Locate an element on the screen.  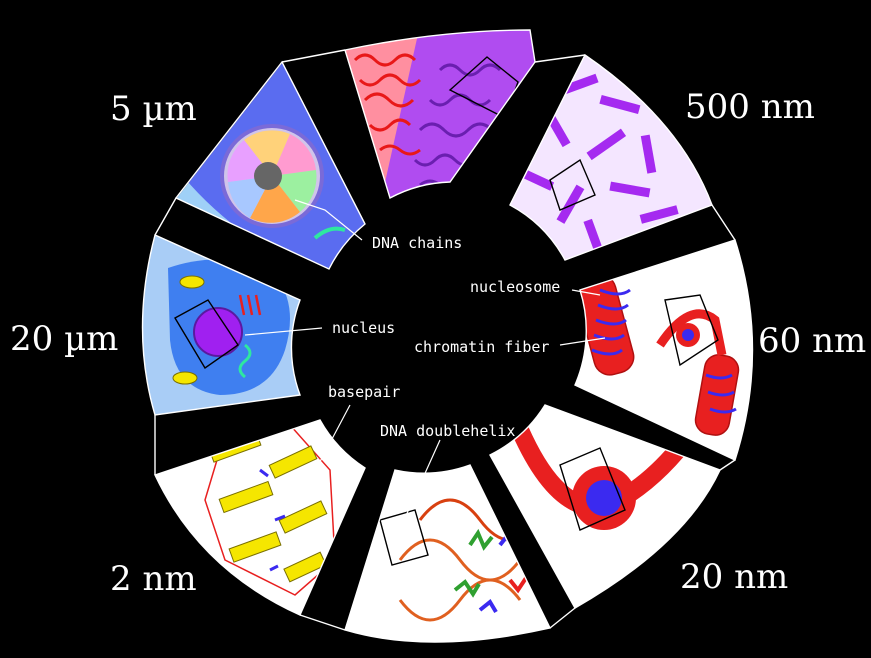
scale-label-5um: 5 µm is located at coordinates (153, 109).